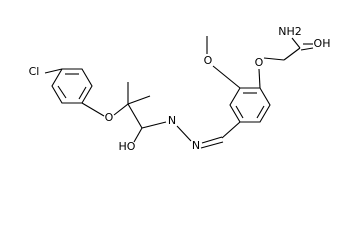 This screenshot has width=350, height=240. What do you see at coordinates (322, 43) in the screenshot?
I see `atom-label: OH` at bounding box center [322, 43].